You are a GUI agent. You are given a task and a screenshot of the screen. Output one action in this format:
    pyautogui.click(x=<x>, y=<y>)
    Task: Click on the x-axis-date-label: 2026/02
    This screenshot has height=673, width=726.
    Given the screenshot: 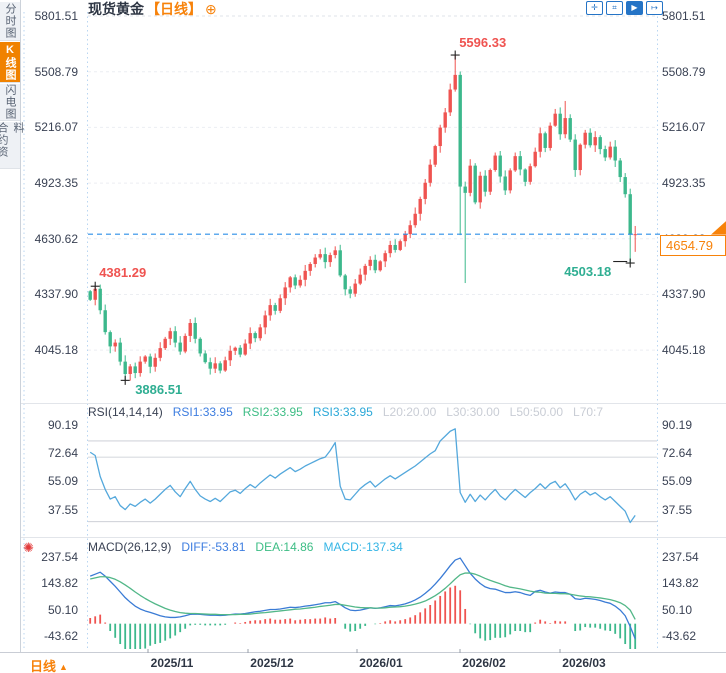 What is the action you would take?
    pyautogui.click(x=484, y=663)
    